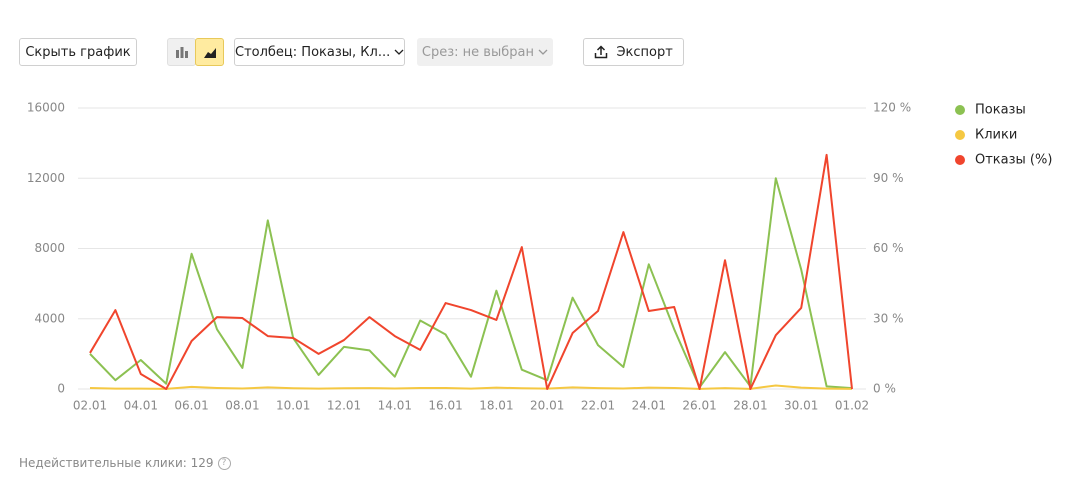  Describe the element at coordinates (191, 406) in the screenshot. I see `x-tick-label: 06.01` at that location.